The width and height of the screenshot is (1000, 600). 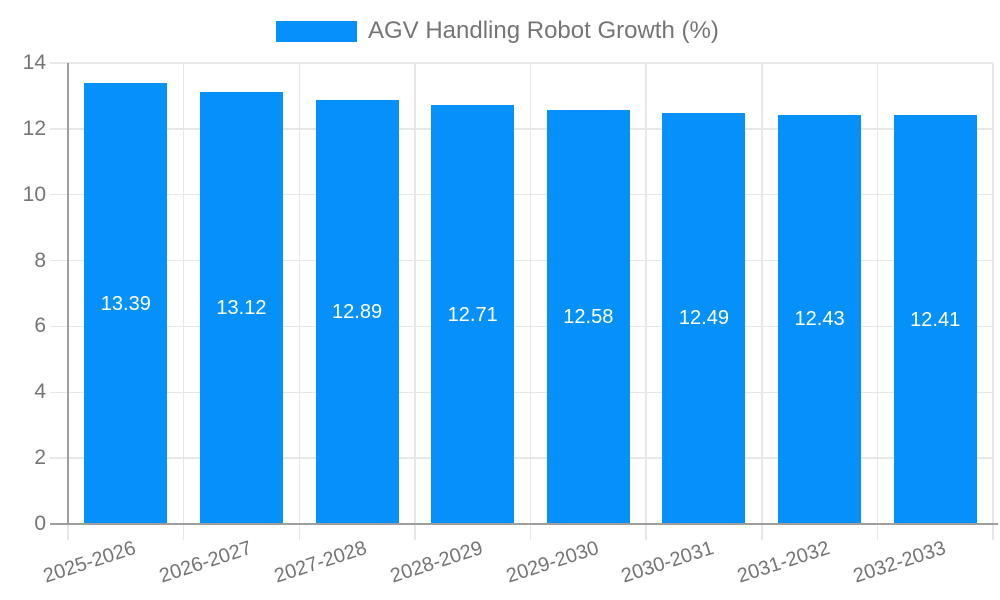 I want to click on y-tick-label: 12, so click(x=34, y=128).